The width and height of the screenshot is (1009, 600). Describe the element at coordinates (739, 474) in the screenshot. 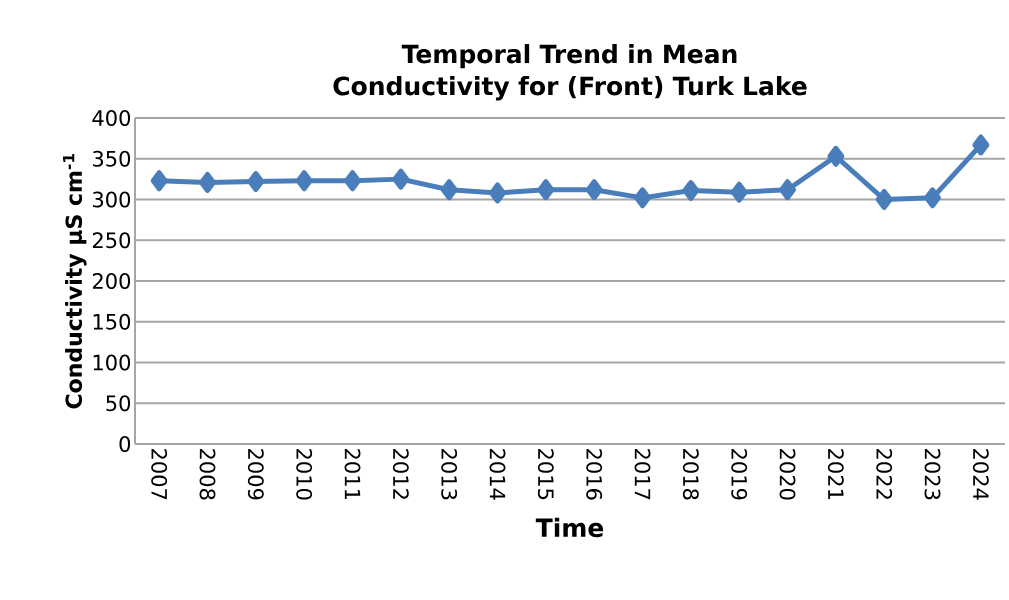

I see `x-tick-label: 2019` at that location.